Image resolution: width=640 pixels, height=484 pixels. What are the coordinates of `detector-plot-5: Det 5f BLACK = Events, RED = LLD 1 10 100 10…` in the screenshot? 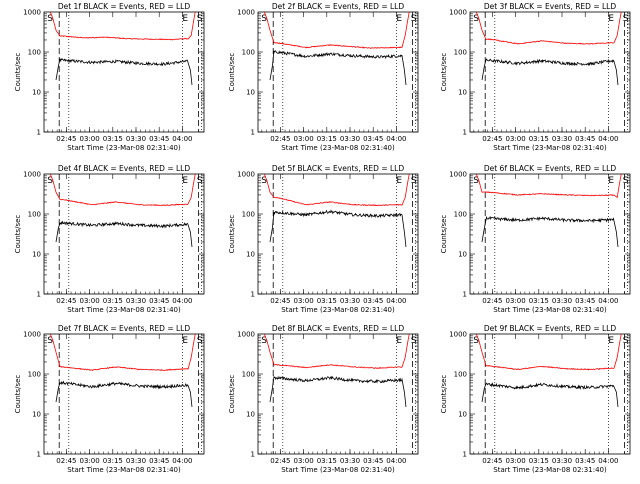 It's located at (323, 239).